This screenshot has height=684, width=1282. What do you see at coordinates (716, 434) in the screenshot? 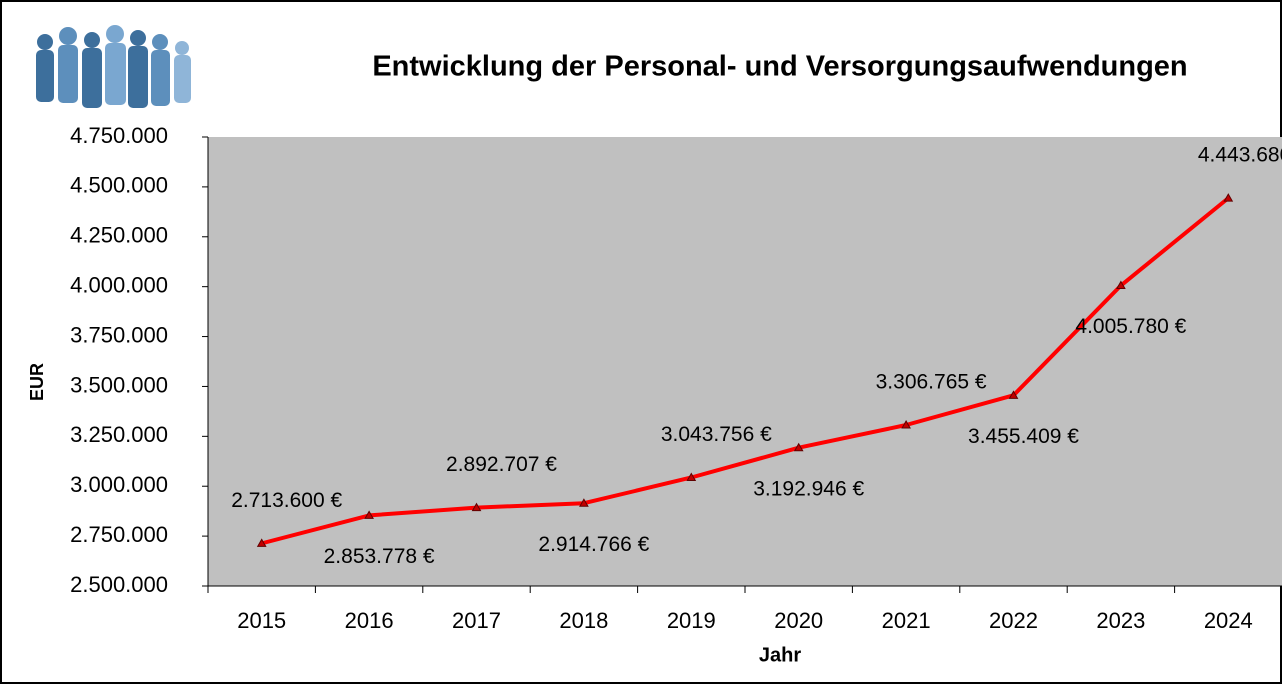
I see `data-label: 3.043.756 €` at bounding box center [716, 434].